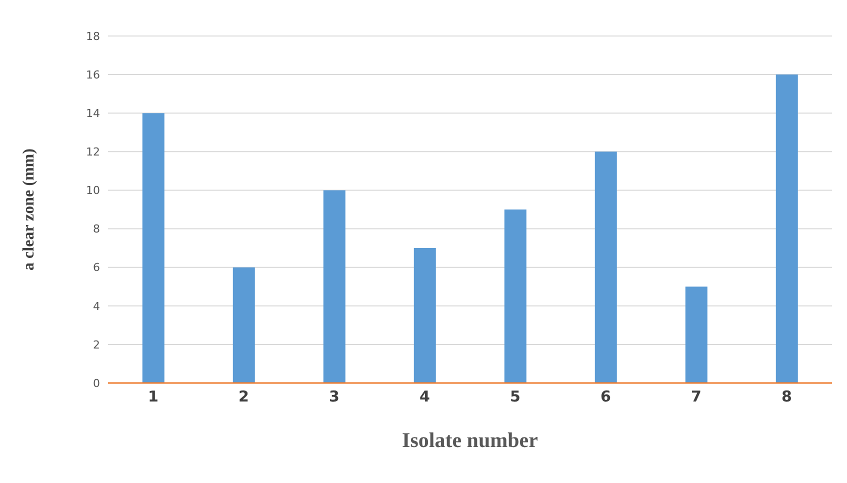 Image resolution: width=847 pixels, height=483 pixels. I want to click on x-tick-label: 5, so click(515, 397).